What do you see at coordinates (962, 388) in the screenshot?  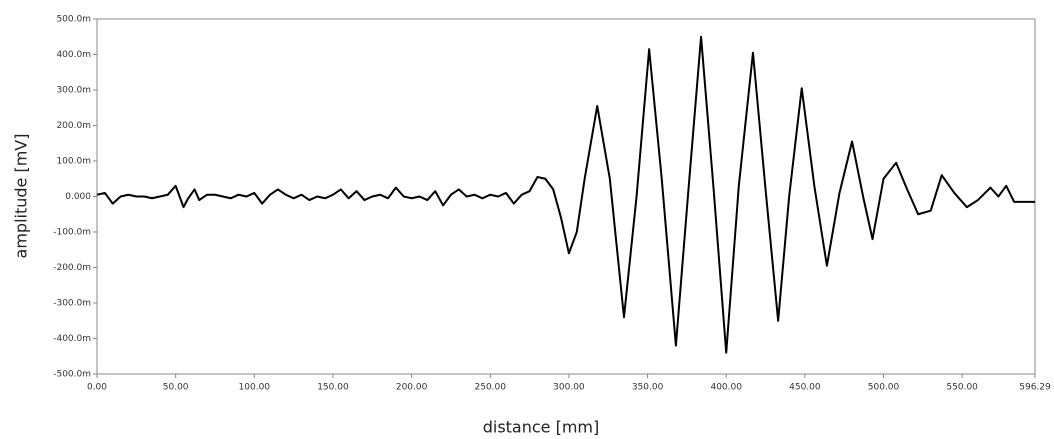 I see `x-tick-label: 550.00` at bounding box center [962, 388].